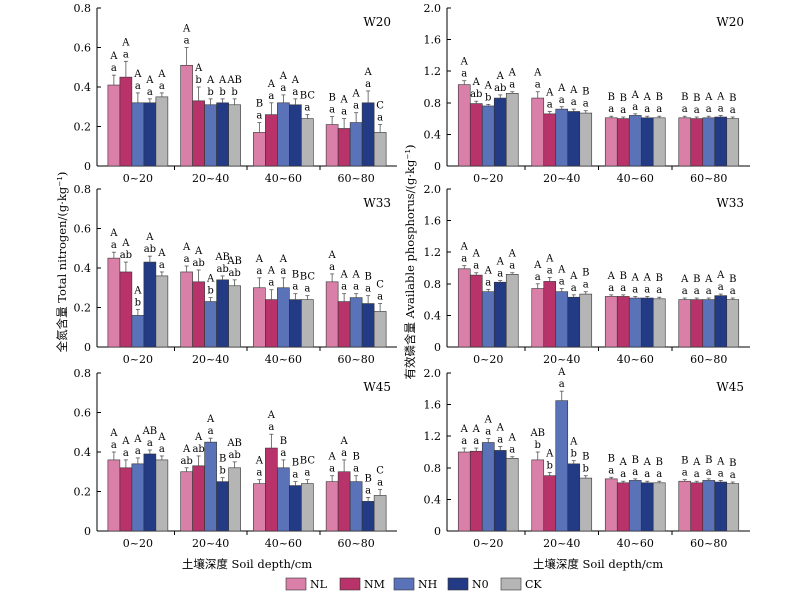  I want to click on legend-label-nh: NH, so click(427, 584).